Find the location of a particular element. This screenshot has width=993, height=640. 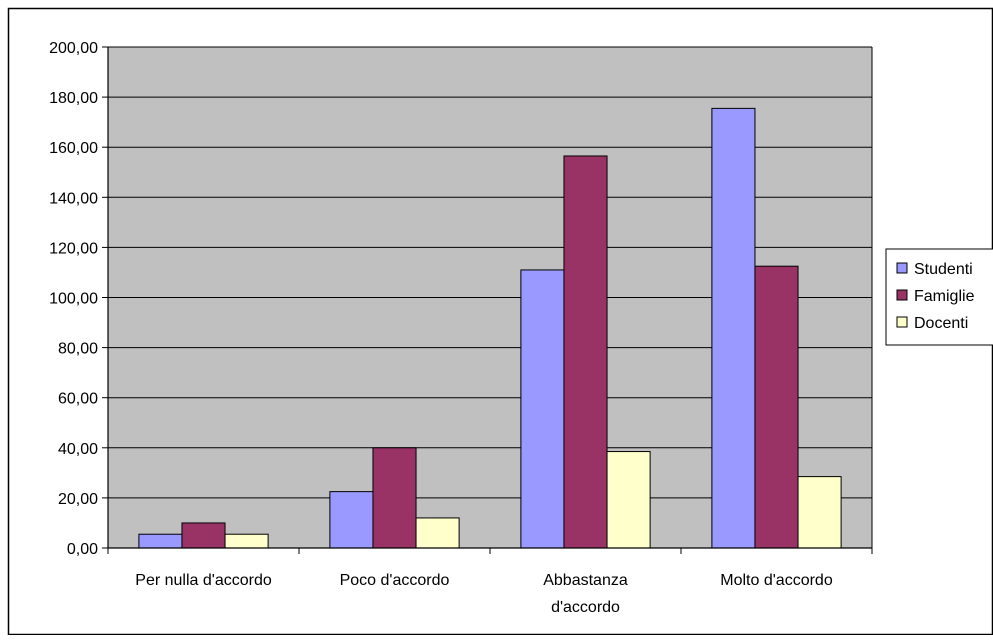

y-tick-label: 0,00 is located at coordinates (82, 549).